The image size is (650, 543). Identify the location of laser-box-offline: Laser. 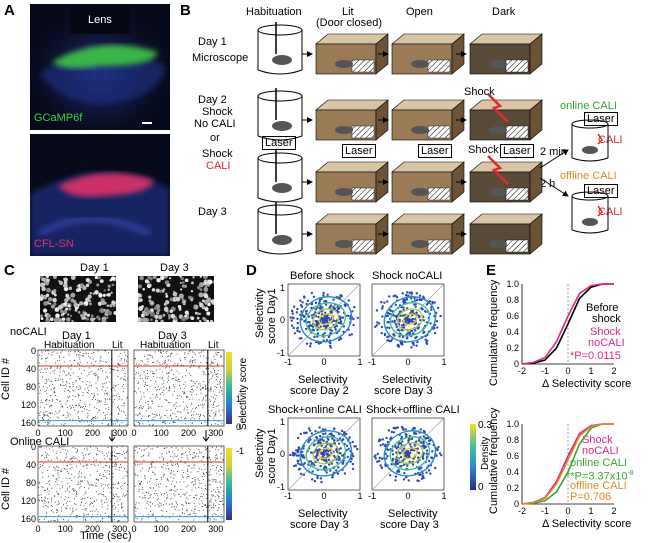
(601, 191).